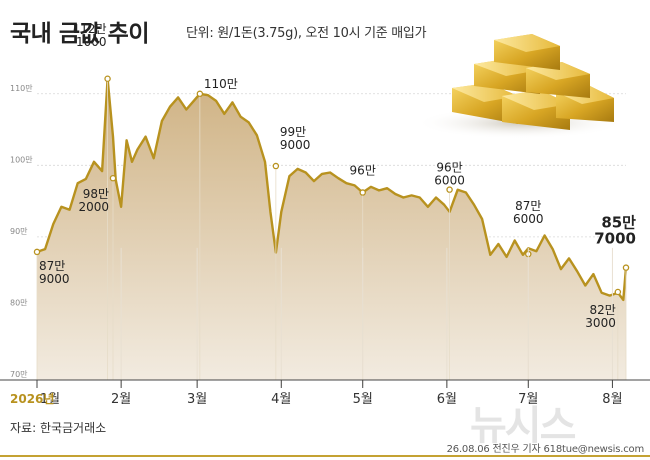  What do you see at coordinates (520, 86) in the screenshot?
I see `gold-bars-illustration` at bounding box center [520, 86].